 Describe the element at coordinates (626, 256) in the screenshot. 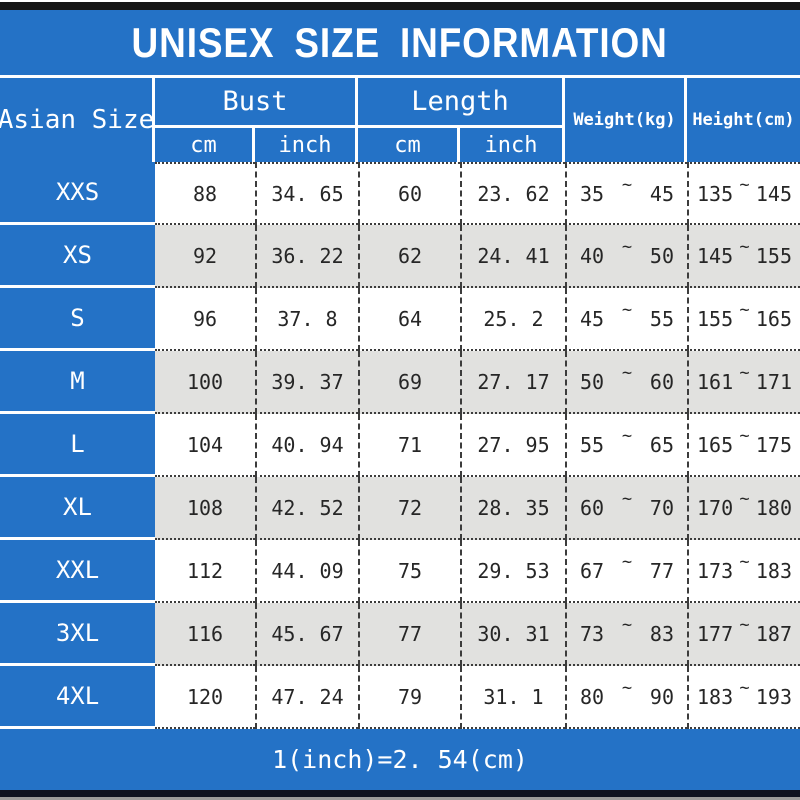

I see `weight-range-cell: 40 ~ 50` at that location.